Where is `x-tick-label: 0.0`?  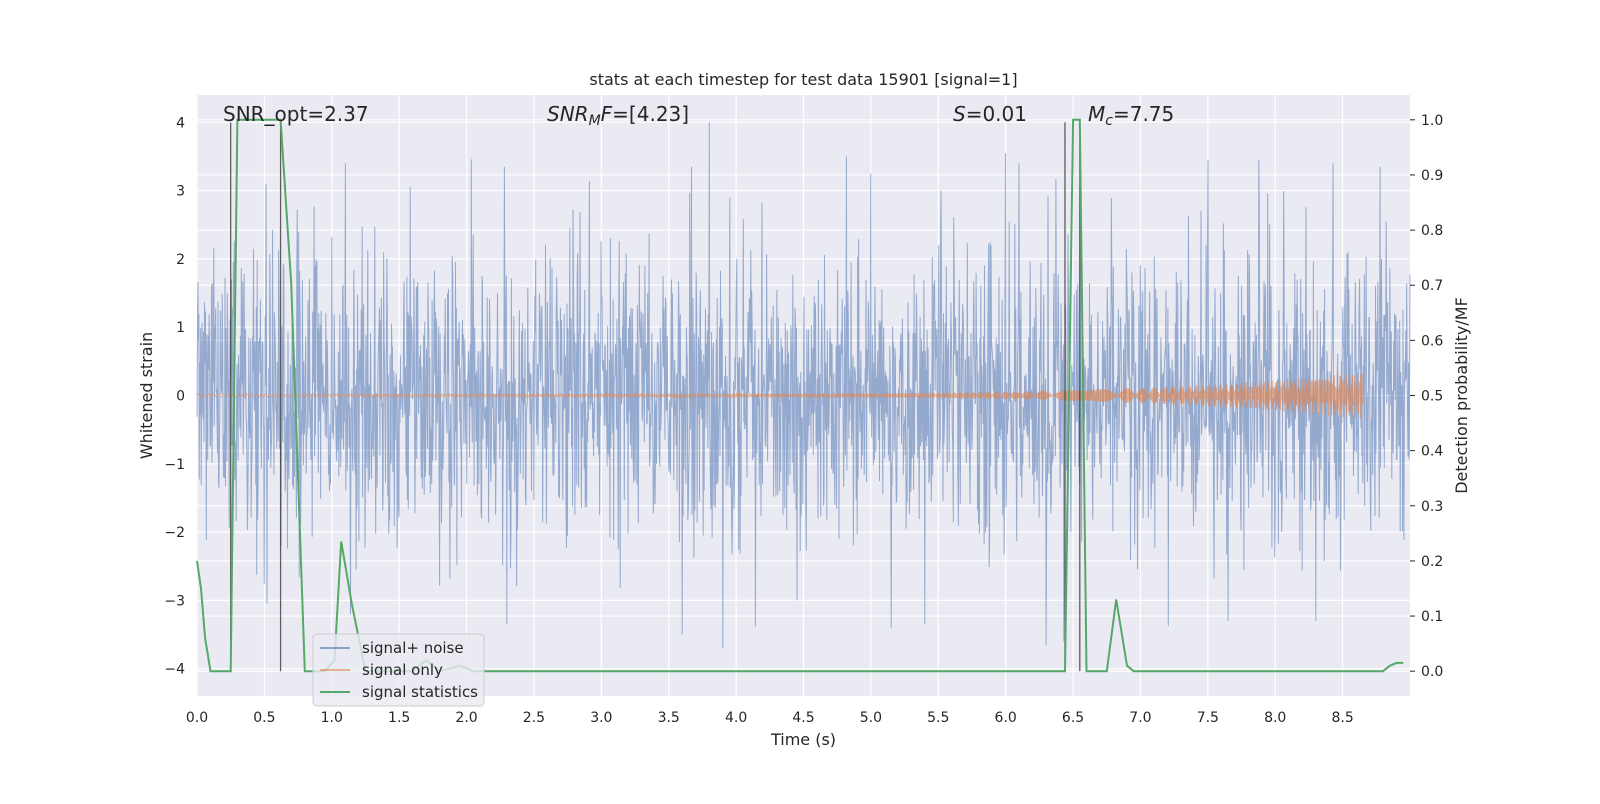
x-tick-label: 0.0 is located at coordinates (197, 718).